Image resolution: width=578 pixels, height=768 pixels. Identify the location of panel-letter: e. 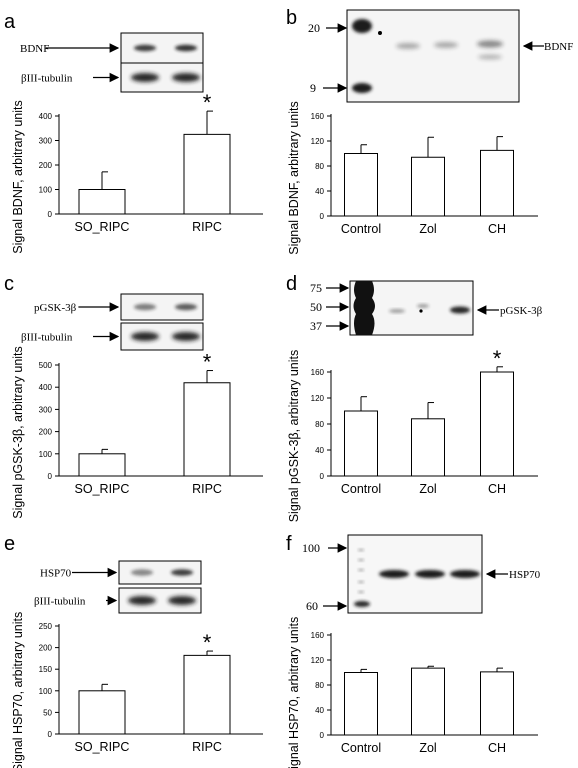
(9, 544).